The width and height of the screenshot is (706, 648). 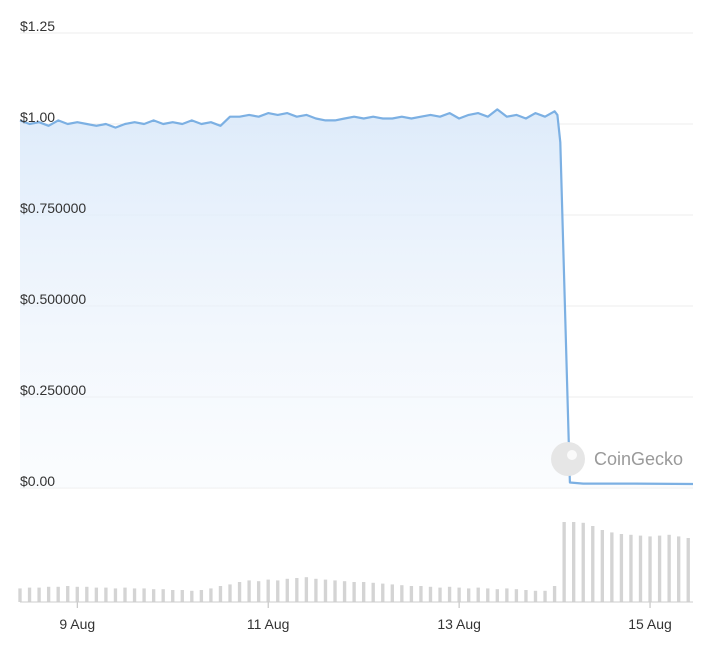 I want to click on watermark-logo, so click(x=568, y=459).